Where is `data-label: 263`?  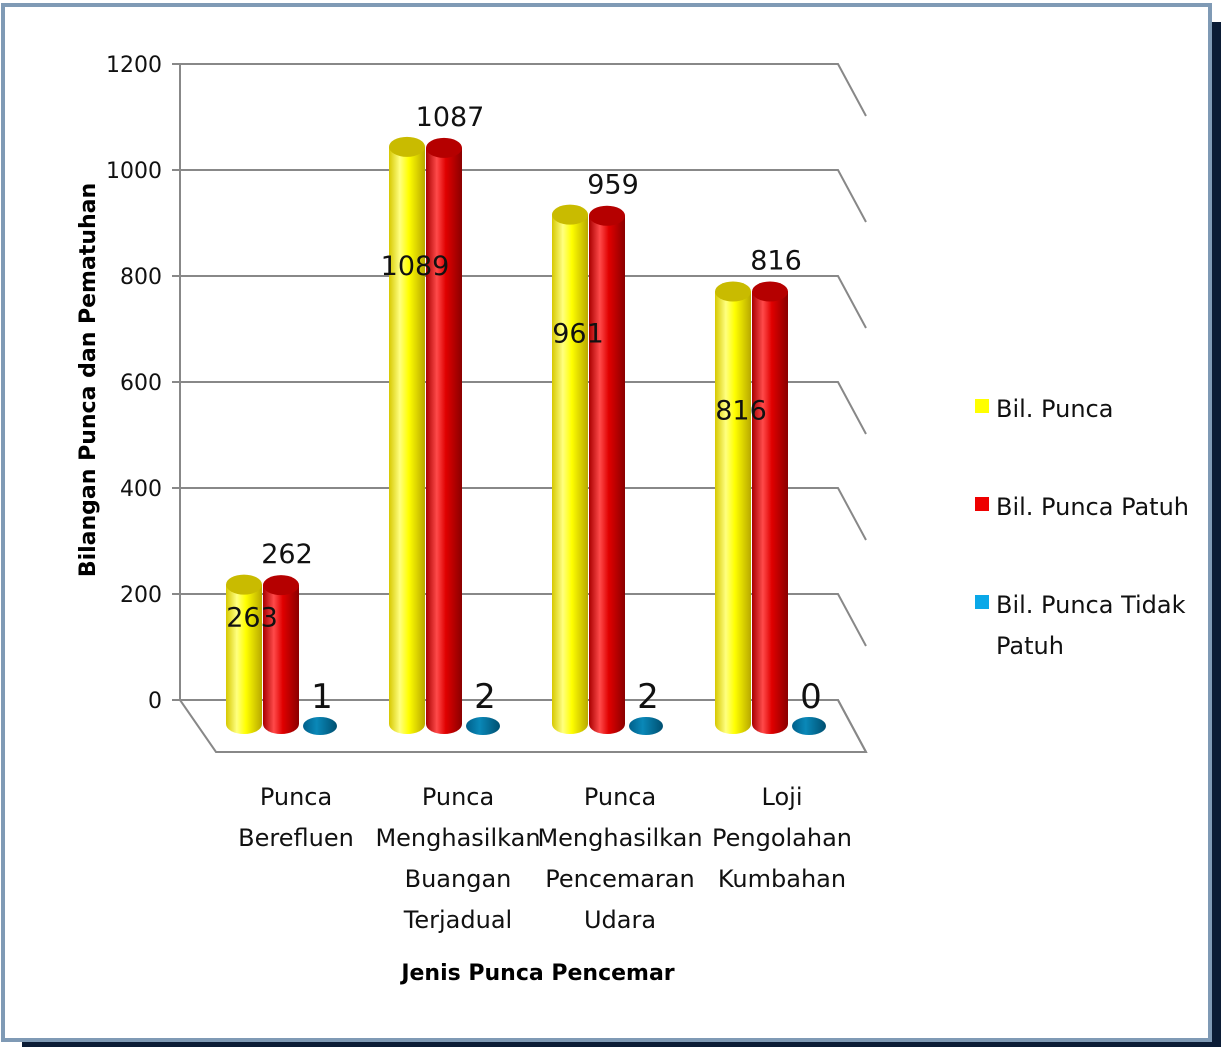 data-label: 263 is located at coordinates (252, 618).